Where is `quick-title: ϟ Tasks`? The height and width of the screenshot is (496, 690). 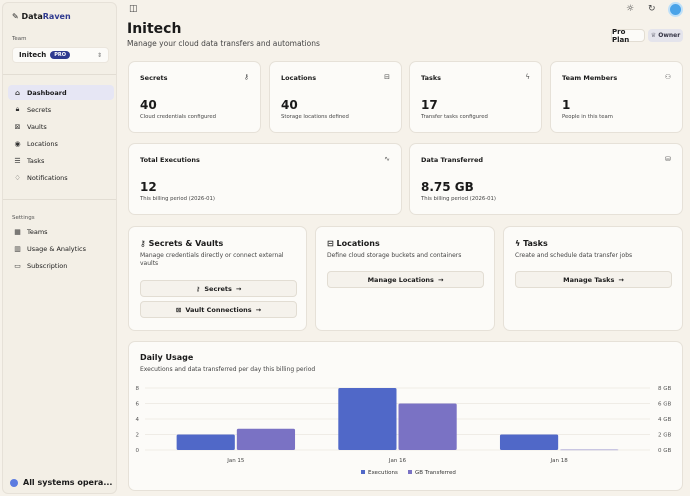
quick-title: ϟ Tasks is located at coordinates (531, 243).